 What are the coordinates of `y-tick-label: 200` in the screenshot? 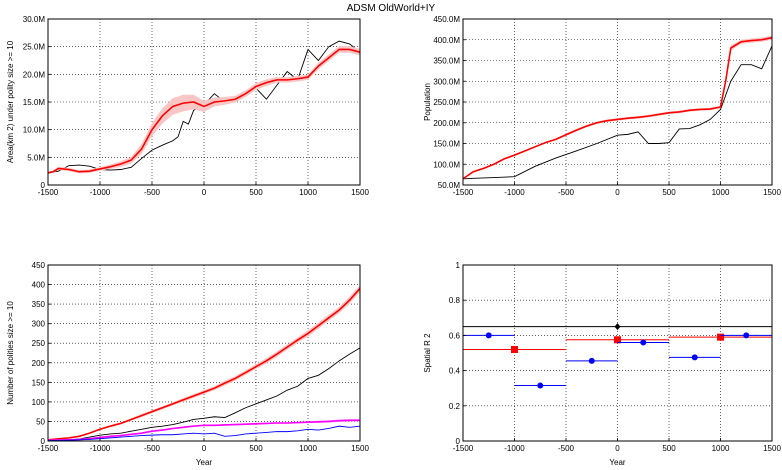 It's located at (39, 363).